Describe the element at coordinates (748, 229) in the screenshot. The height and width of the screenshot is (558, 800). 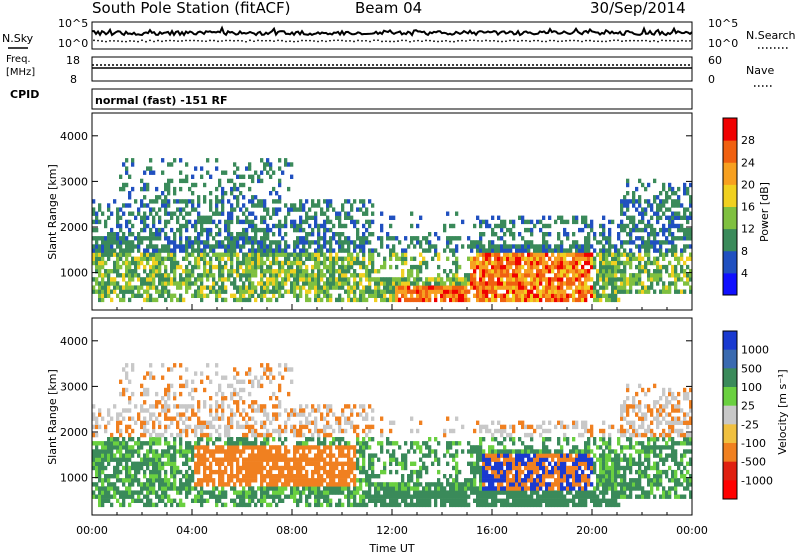
I see `power-colorbar-tick-label: 12` at that location.